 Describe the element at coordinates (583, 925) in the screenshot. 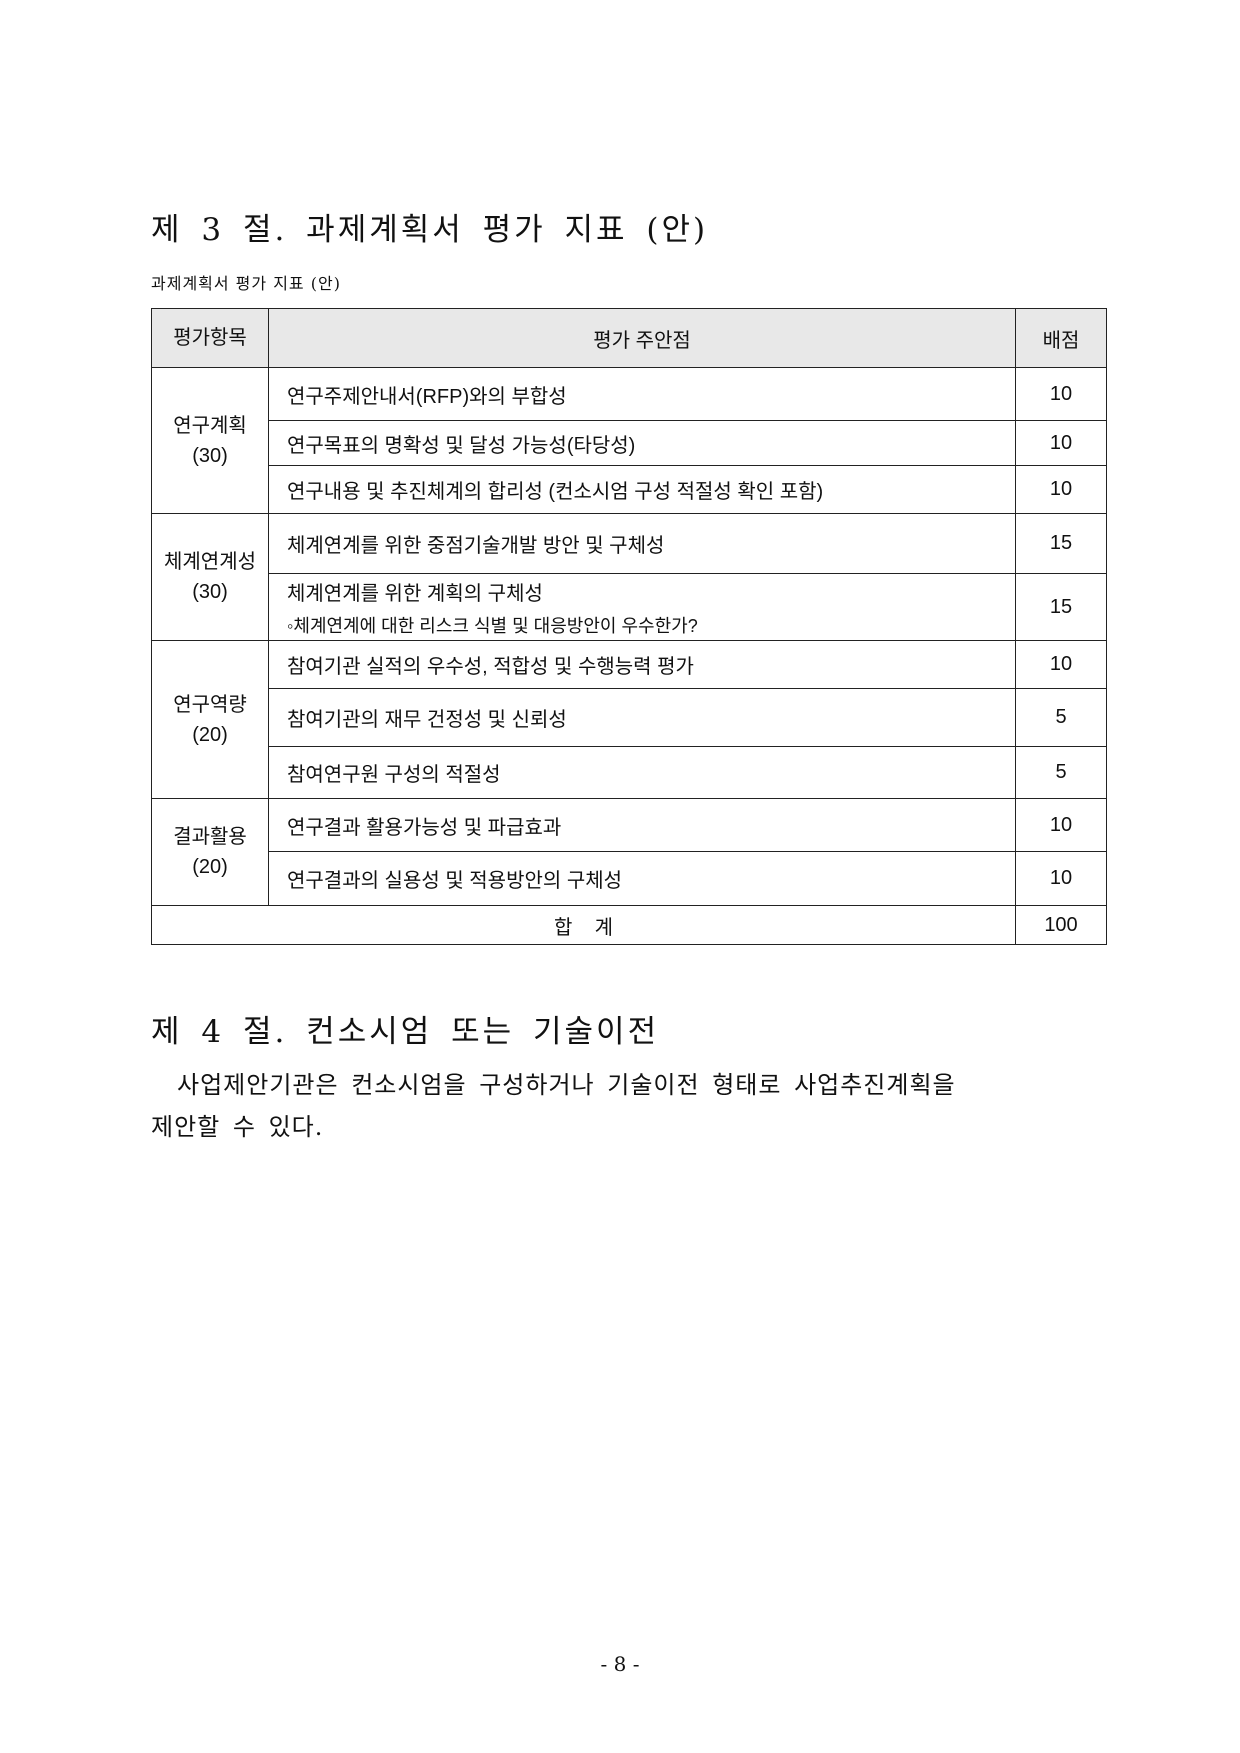

I see `total-label: 합 계` at that location.